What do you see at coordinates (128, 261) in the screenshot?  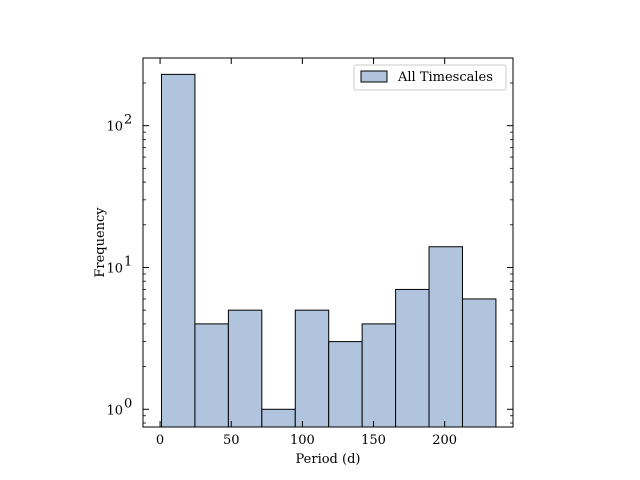 I see `y-tick-exponent: 1` at bounding box center [128, 261].